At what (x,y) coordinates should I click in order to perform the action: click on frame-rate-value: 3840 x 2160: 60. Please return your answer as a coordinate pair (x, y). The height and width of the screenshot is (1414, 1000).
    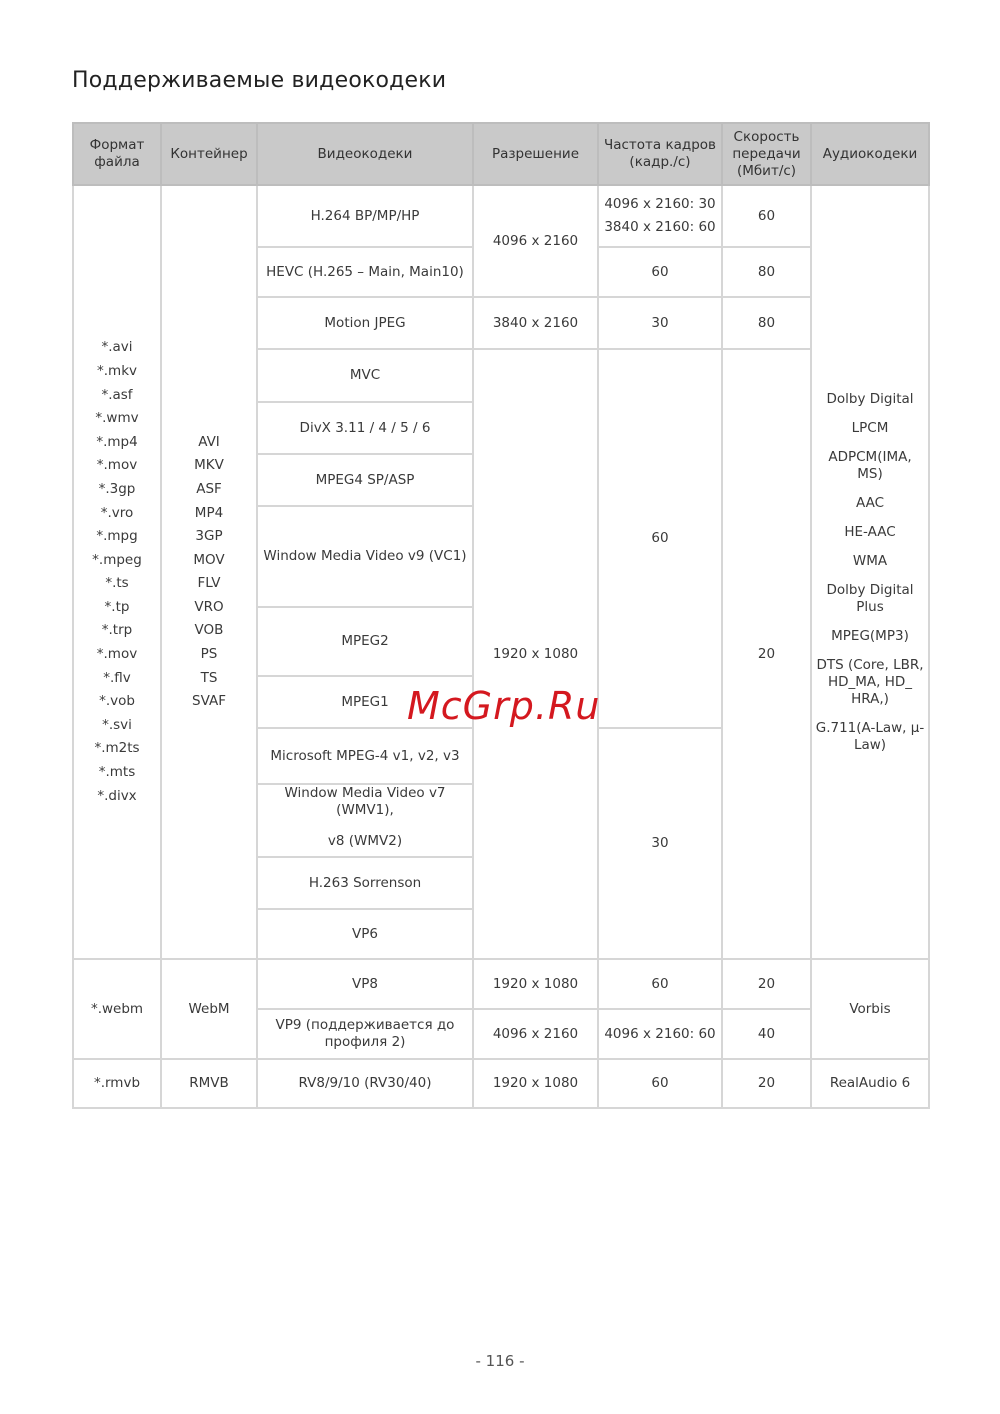
    Looking at the image, I should click on (660, 227).